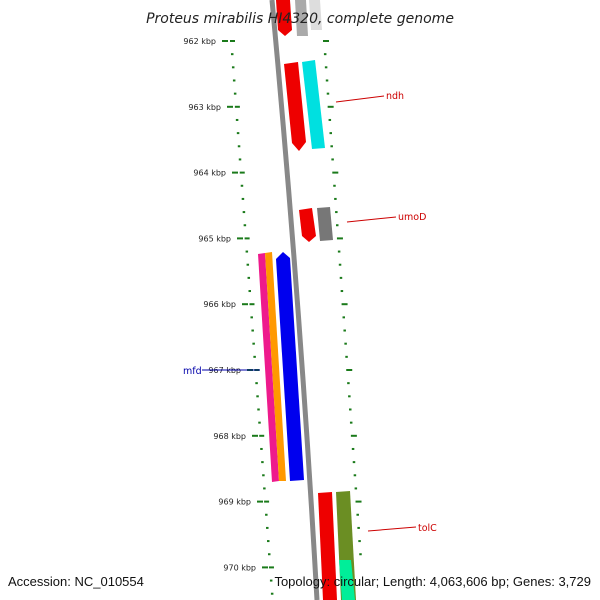  Describe the element at coordinates (347, 580) in the screenshot. I see `gene-feature-tolc-seafoam` at that location.